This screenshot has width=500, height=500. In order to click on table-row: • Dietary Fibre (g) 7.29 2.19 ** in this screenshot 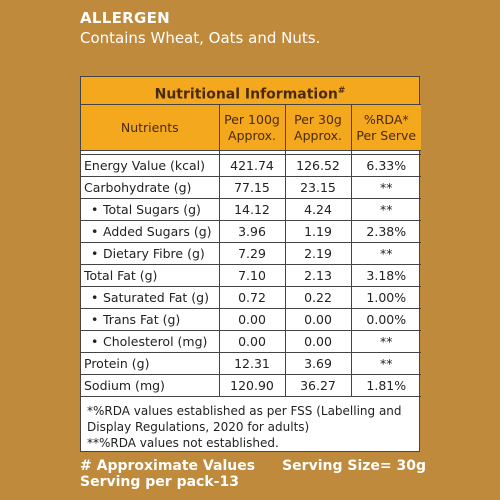, I will do `click(251, 253)`.